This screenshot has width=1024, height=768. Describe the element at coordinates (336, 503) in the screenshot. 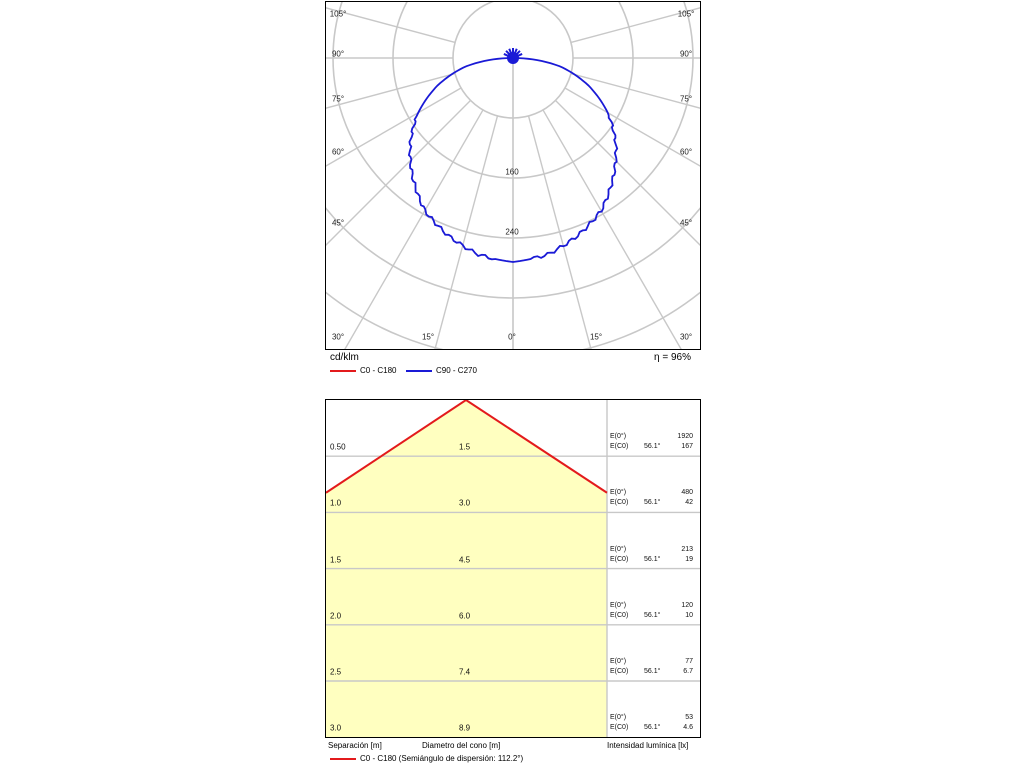

I see `separation-value: 1.0` at that location.